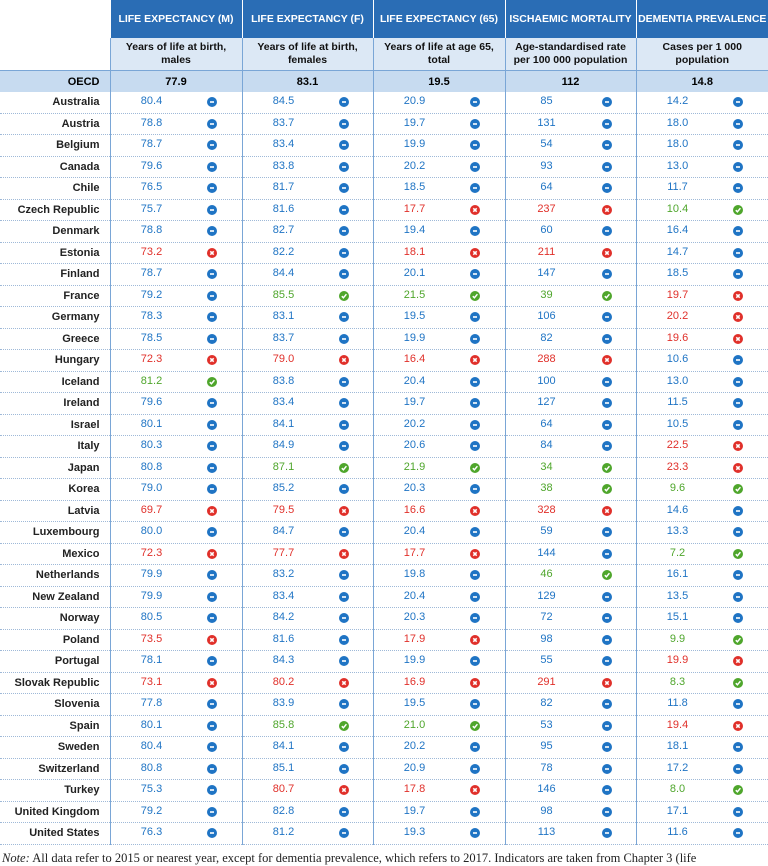  What do you see at coordinates (678, 295) in the screenshot?
I see `cell-value: 19.7` at bounding box center [678, 295].